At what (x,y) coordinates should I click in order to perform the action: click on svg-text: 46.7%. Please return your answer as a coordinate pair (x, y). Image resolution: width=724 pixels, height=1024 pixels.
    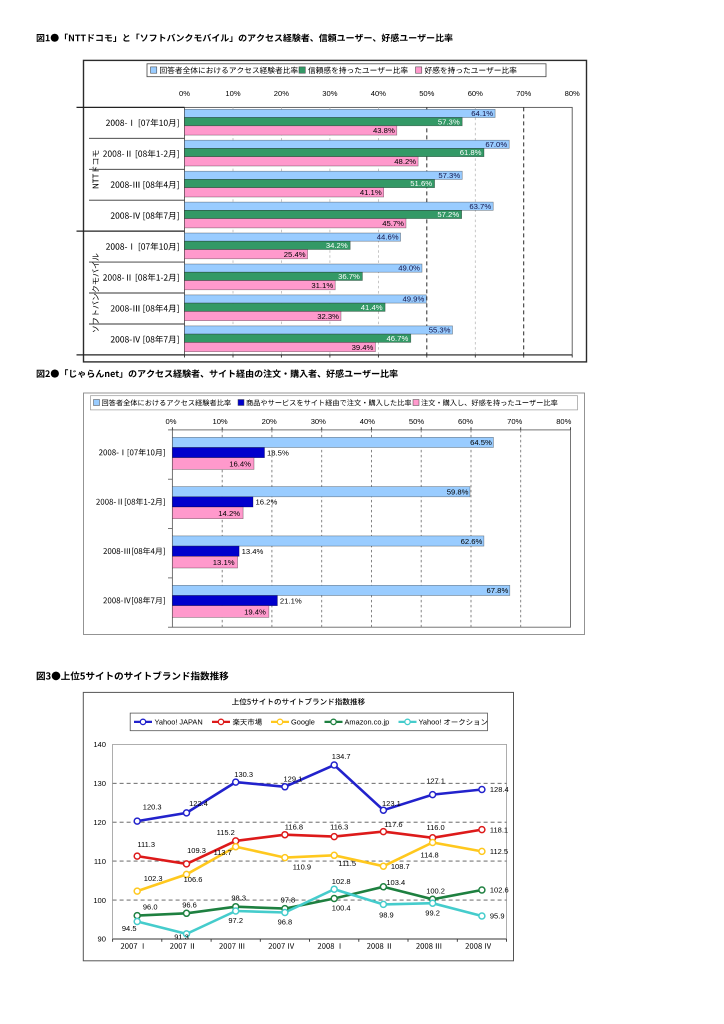
    Looking at the image, I should click on (397, 338).